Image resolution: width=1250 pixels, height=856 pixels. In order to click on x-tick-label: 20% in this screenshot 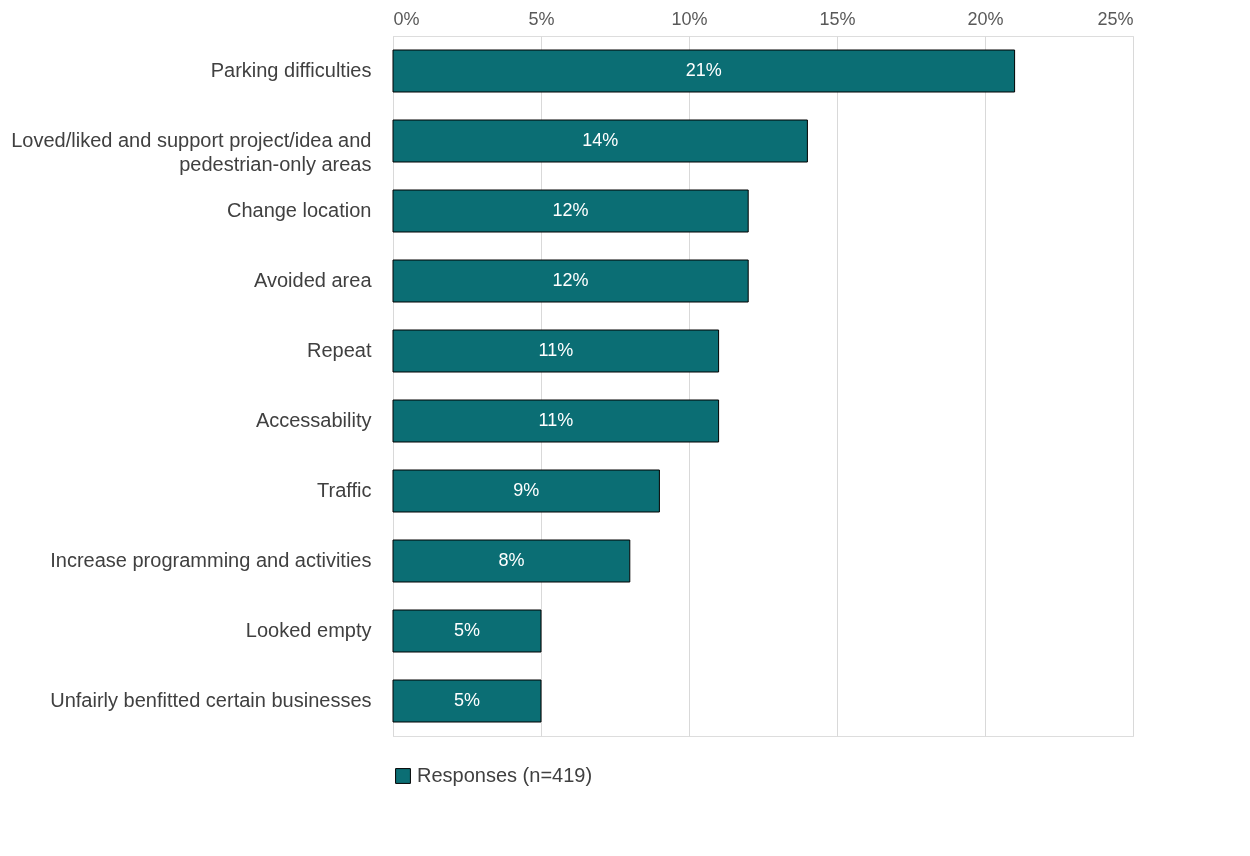, I will do `click(985, 18)`.